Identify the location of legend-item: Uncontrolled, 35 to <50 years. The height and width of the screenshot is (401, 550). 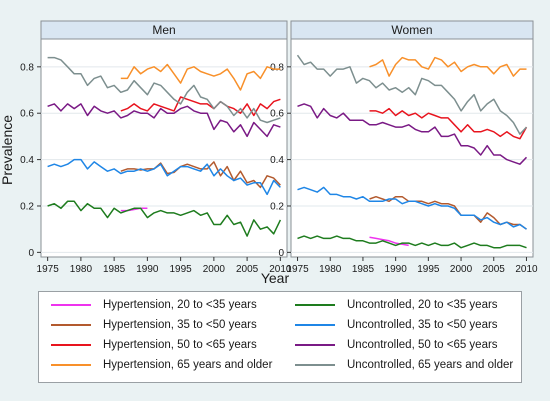
(396, 324).